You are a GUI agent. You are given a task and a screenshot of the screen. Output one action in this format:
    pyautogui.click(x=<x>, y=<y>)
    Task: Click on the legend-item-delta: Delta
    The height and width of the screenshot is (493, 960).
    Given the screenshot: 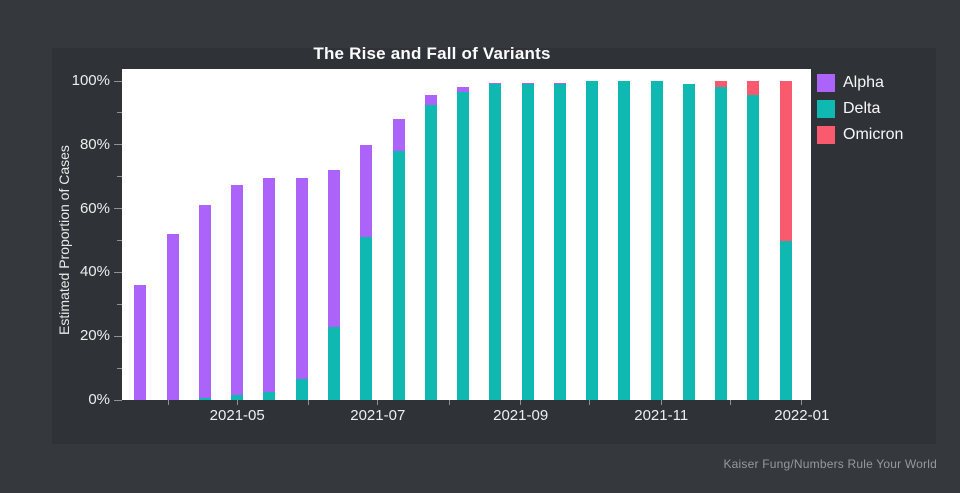 What is the action you would take?
    pyautogui.click(x=860, y=109)
    